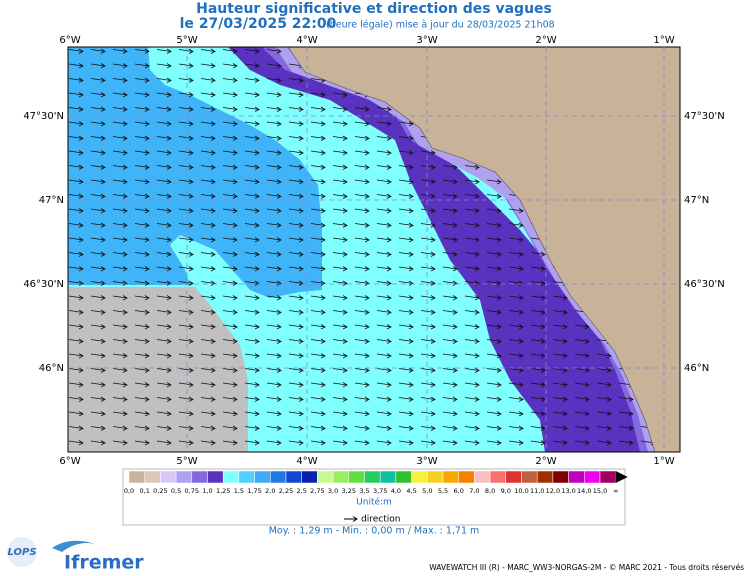 This screenshot has height=576, width=748. I want to click on legend-label: 2,0, so click(270, 491).